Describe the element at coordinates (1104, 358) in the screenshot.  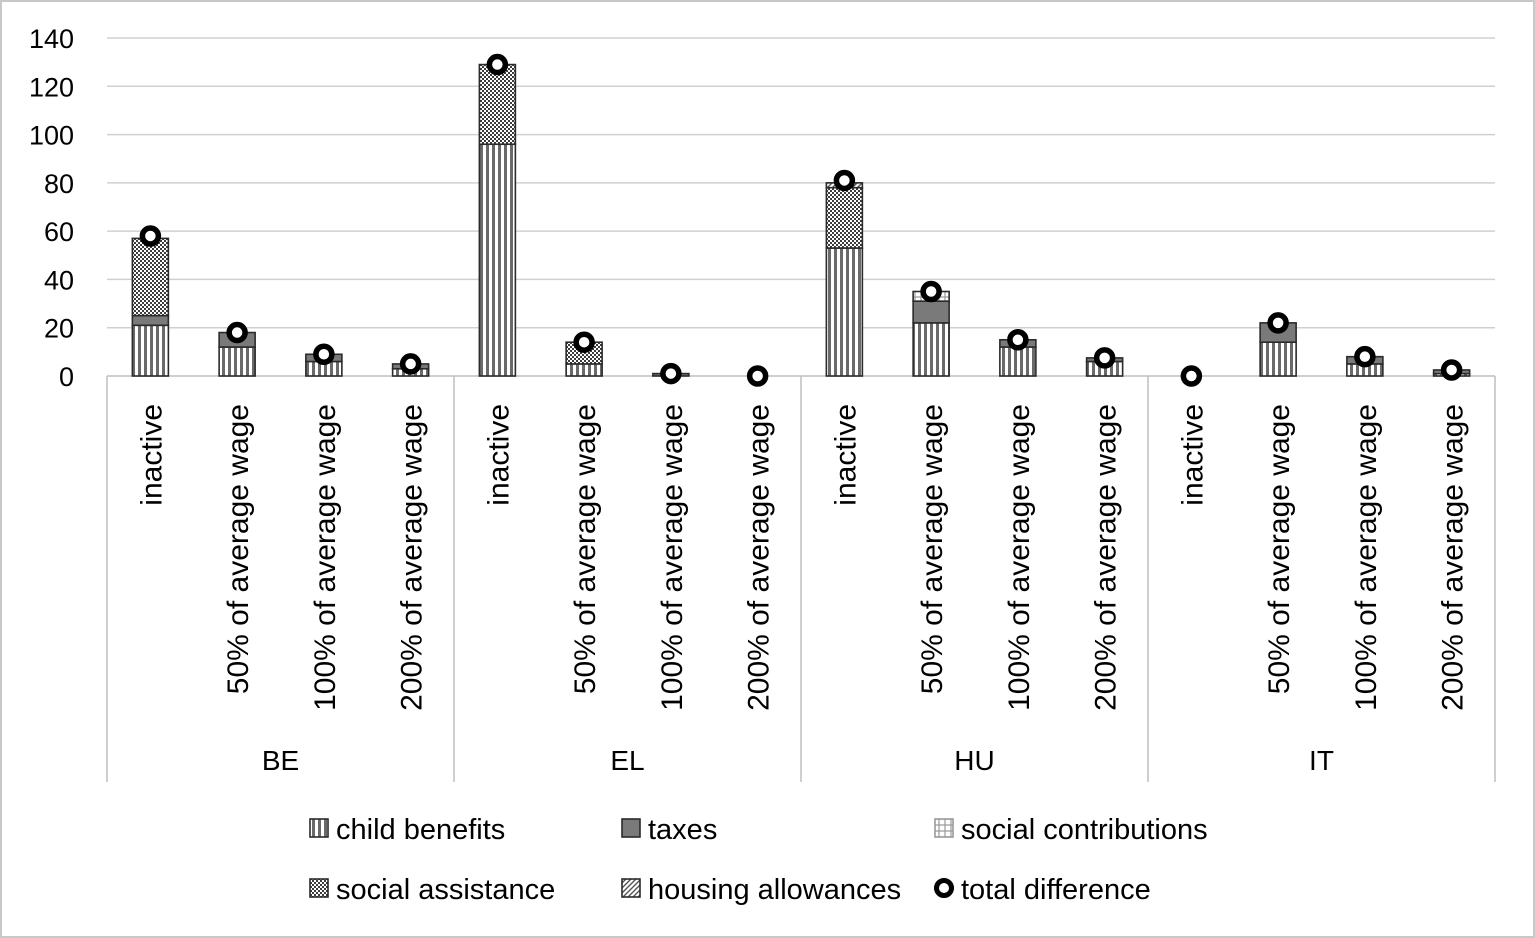
I see `marker-hu-200-of-average-wage` at that location.